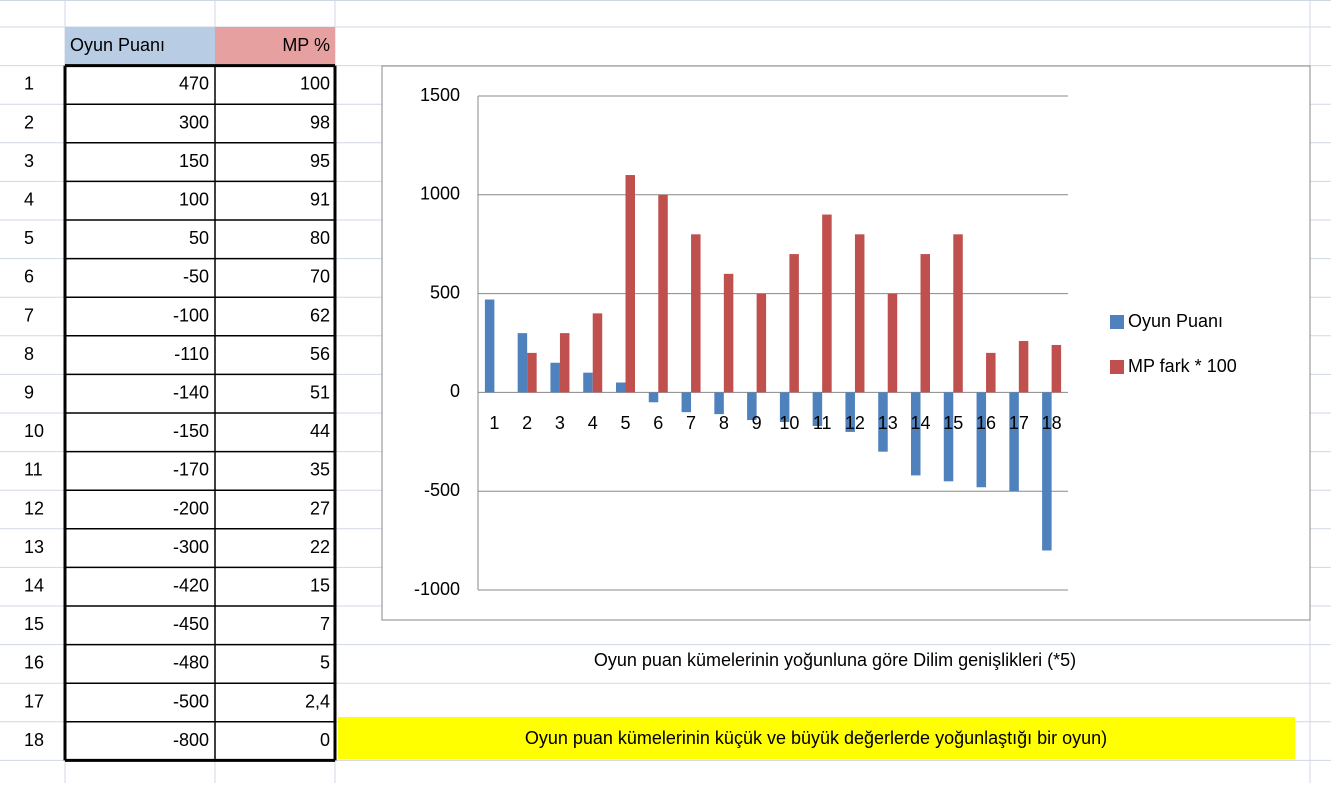  What do you see at coordinates (320, 238) in the screenshot?
I see `cell: 80` at bounding box center [320, 238].